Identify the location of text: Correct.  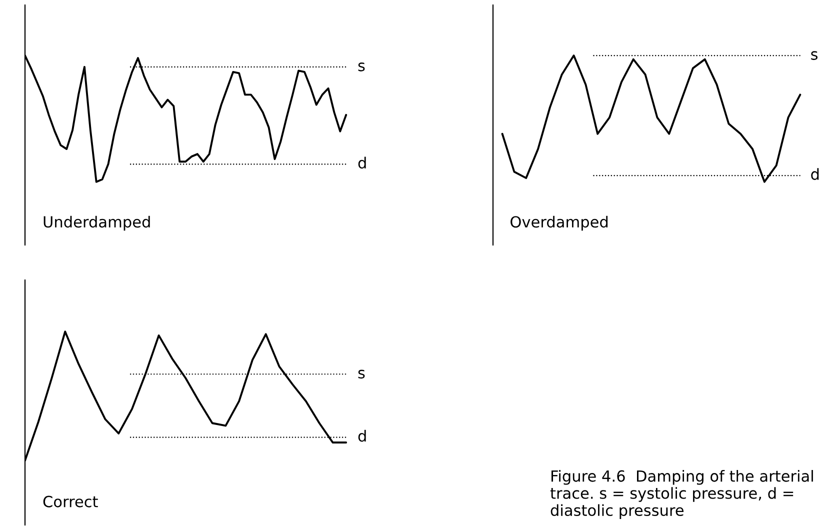
(70, 502).